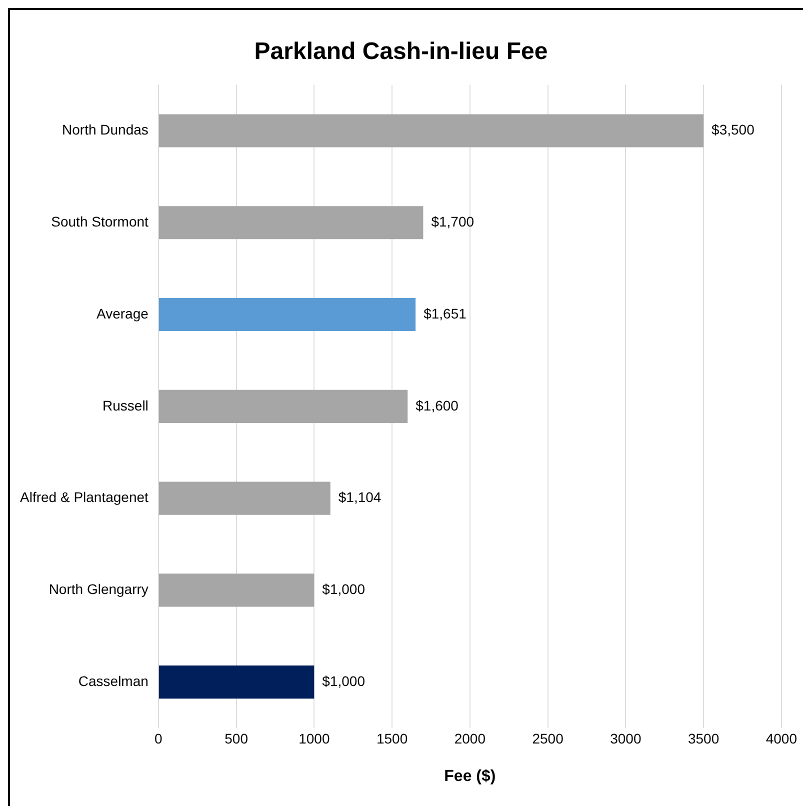 The width and height of the screenshot is (803, 806). Describe the element at coordinates (782, 738) in the screenshot. I see `x-tick-label: 4000` at that location.